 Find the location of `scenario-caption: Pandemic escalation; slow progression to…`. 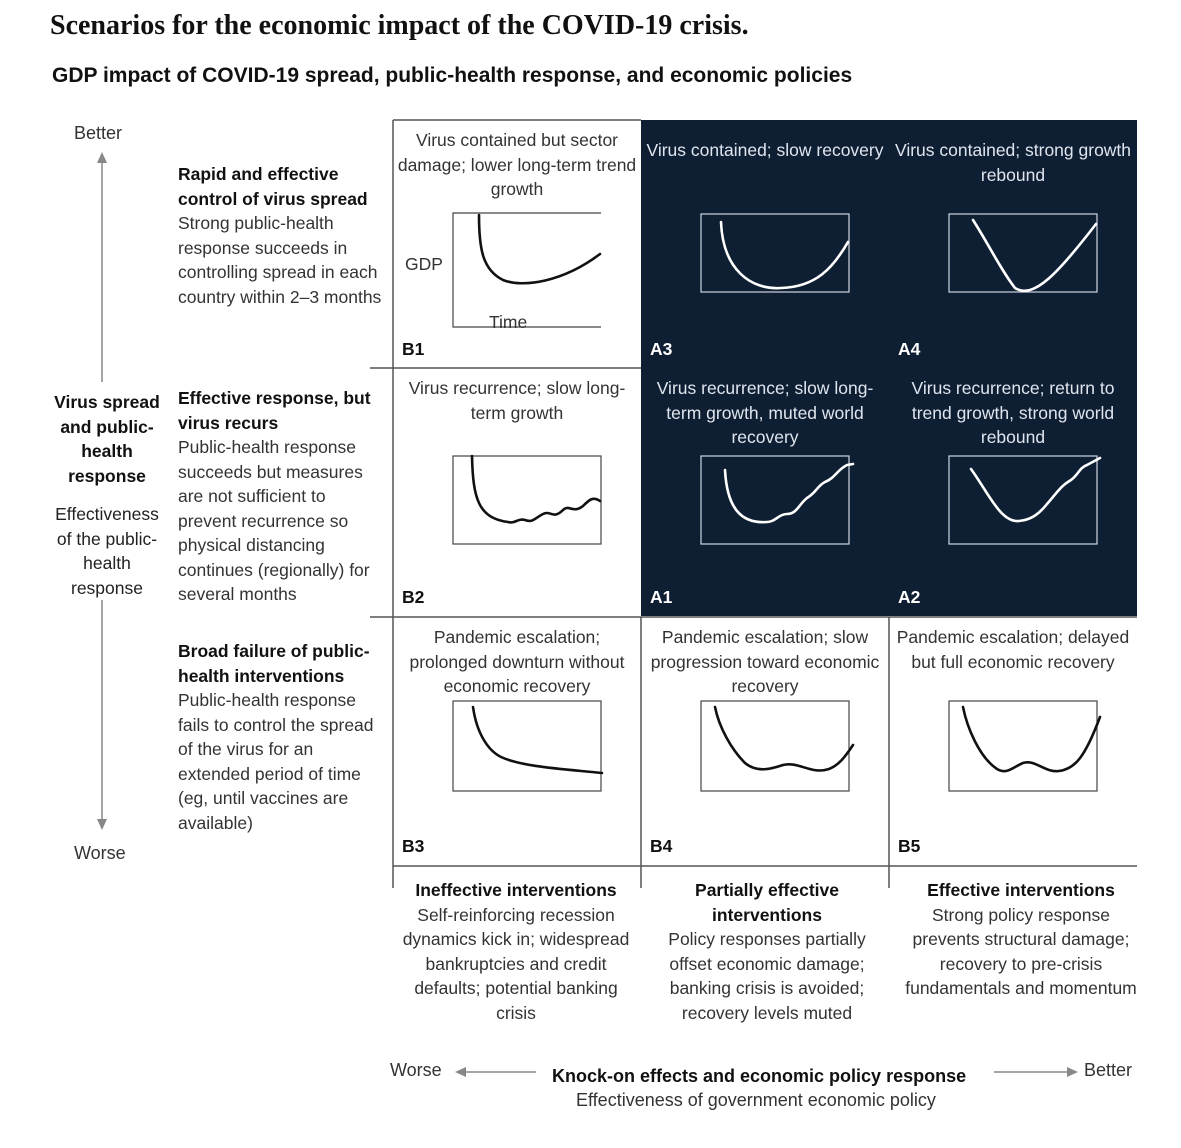

scenario-caption: Pandemic escalation; slow progression to… is located at coordinates (765, 661).